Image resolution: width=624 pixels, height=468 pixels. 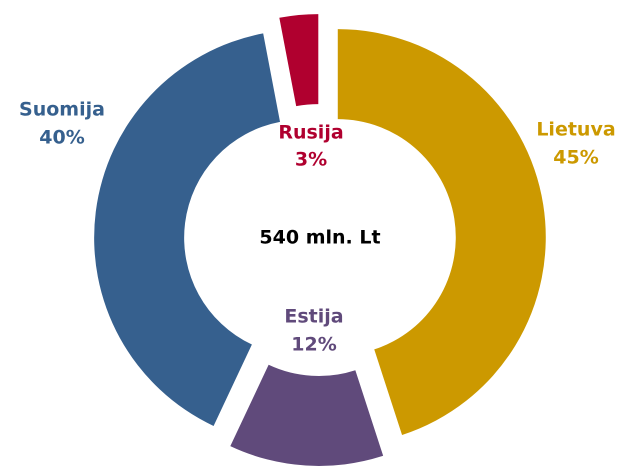 I want to click on category-label: Lietuva, so click(x=575, y=130).